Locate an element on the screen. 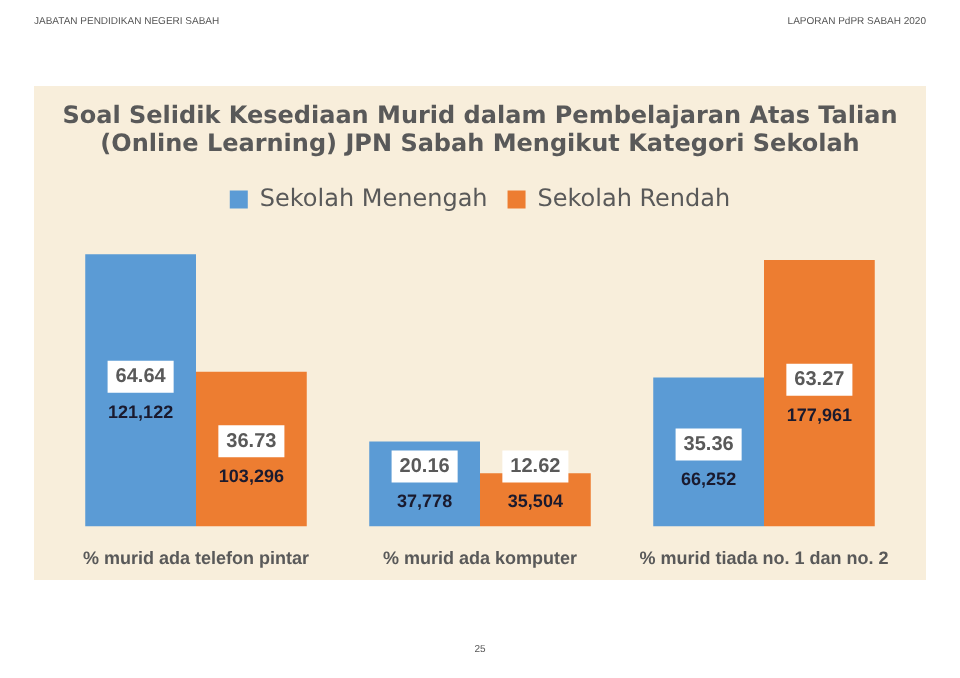  annotation: 177,961 is located at coordinates (819, 414).